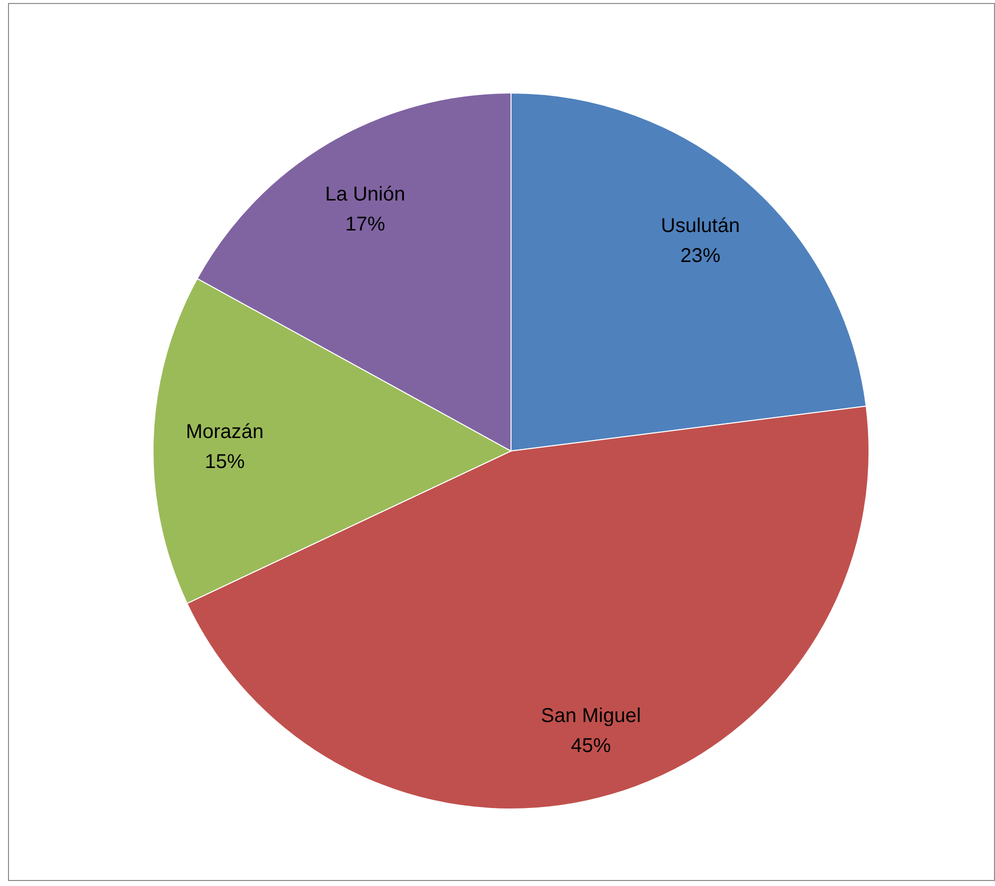 This screenshot has height=886, width=995. I want to click on data-label: 15%, so click(224, 462).